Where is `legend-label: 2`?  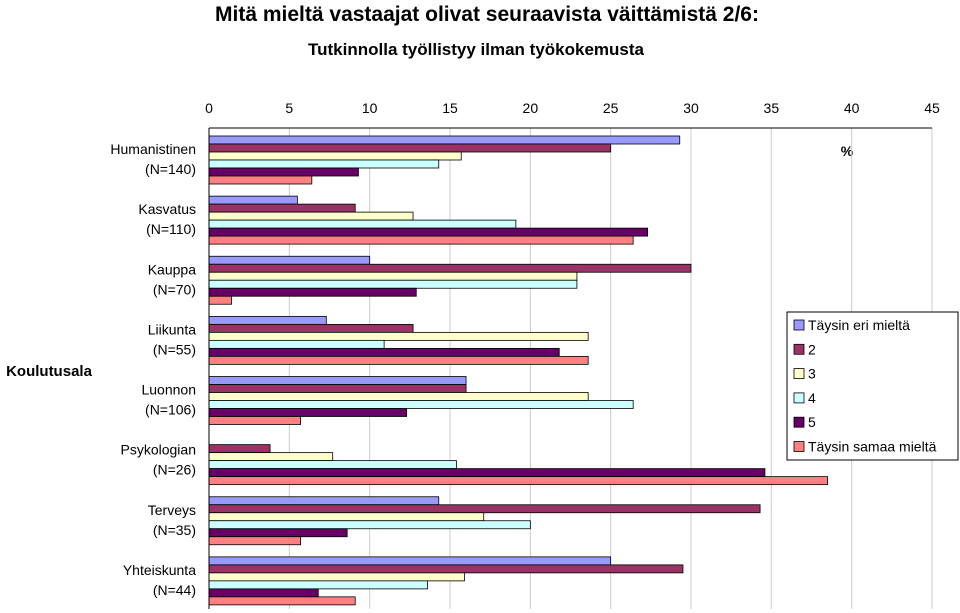 legend-label: 2 is located at coordinates (812, 349).